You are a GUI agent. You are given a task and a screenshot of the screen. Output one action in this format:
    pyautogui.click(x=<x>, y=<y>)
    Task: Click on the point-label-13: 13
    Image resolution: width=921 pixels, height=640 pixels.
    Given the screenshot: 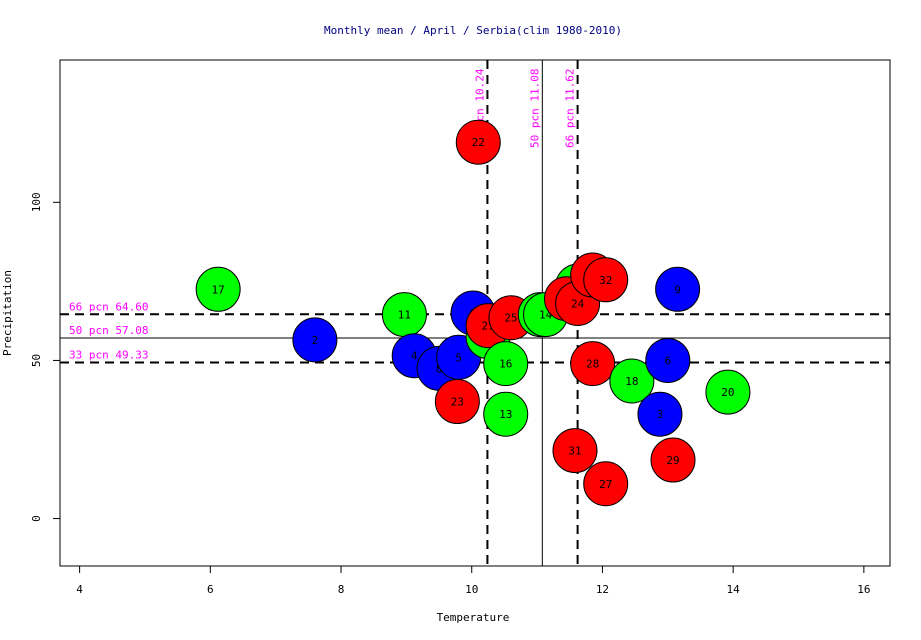 What is the action you would take?
    pyautogui.click(x=505, y=414)
    